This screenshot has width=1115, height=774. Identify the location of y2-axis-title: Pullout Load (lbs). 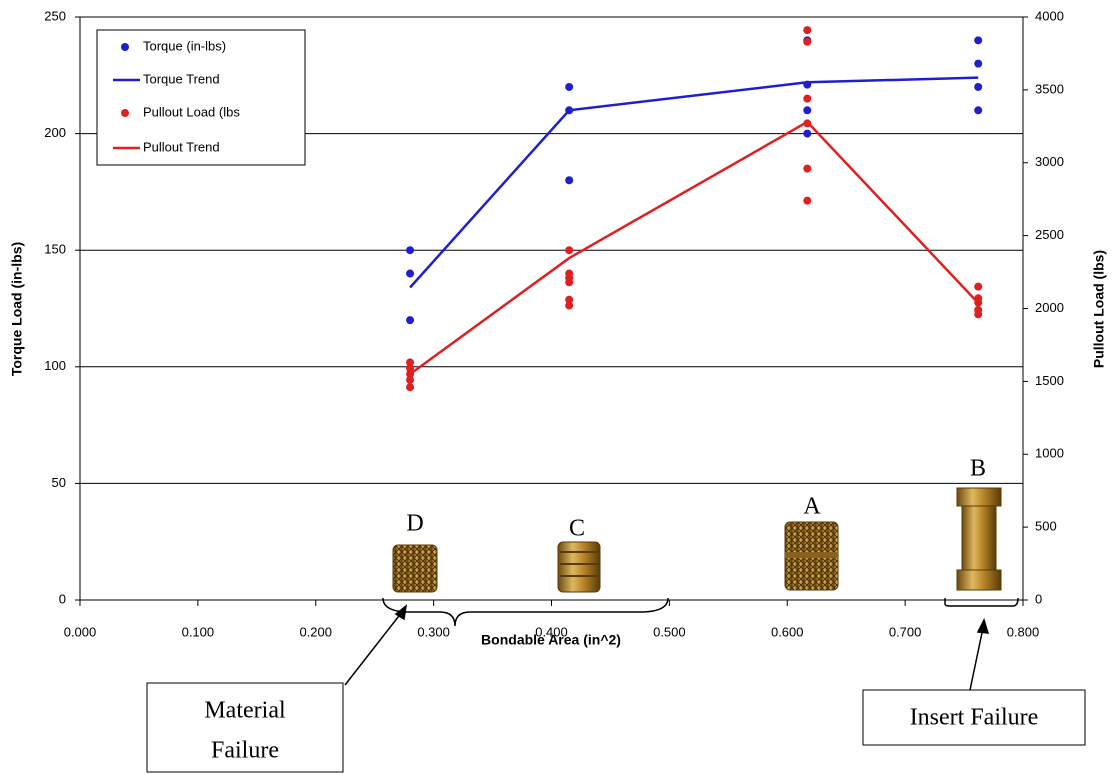
(1099, 309).